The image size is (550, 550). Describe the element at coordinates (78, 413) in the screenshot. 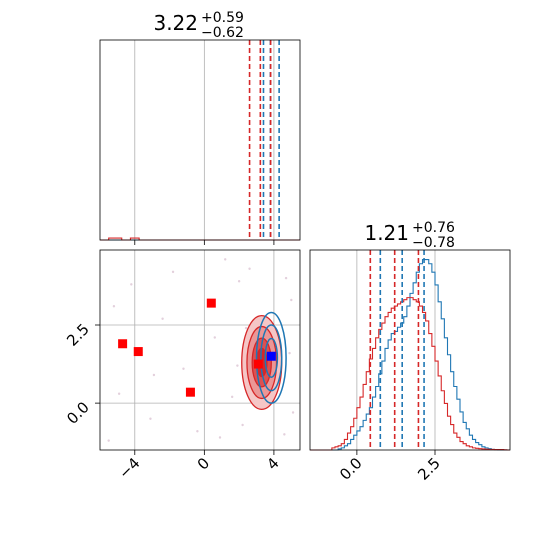

I see `y-tick-label: 0.0` at that location.